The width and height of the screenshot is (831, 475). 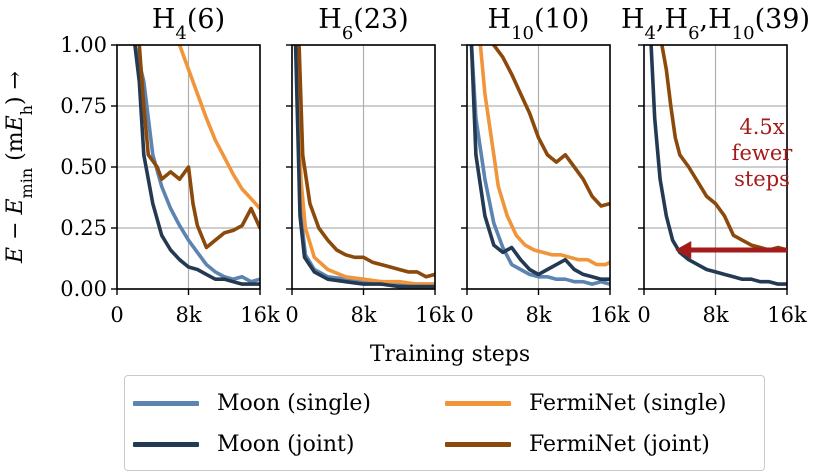 What do you see at coordinates (762, 179) in the screenshot?
I see `annotation-text: steps` at bounding box center [762, 179].